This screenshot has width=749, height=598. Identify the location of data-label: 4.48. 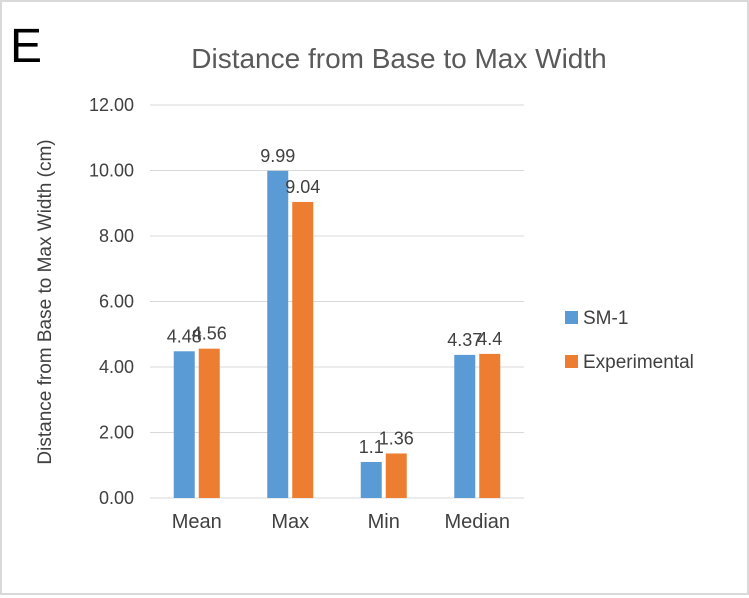
(184, 336).